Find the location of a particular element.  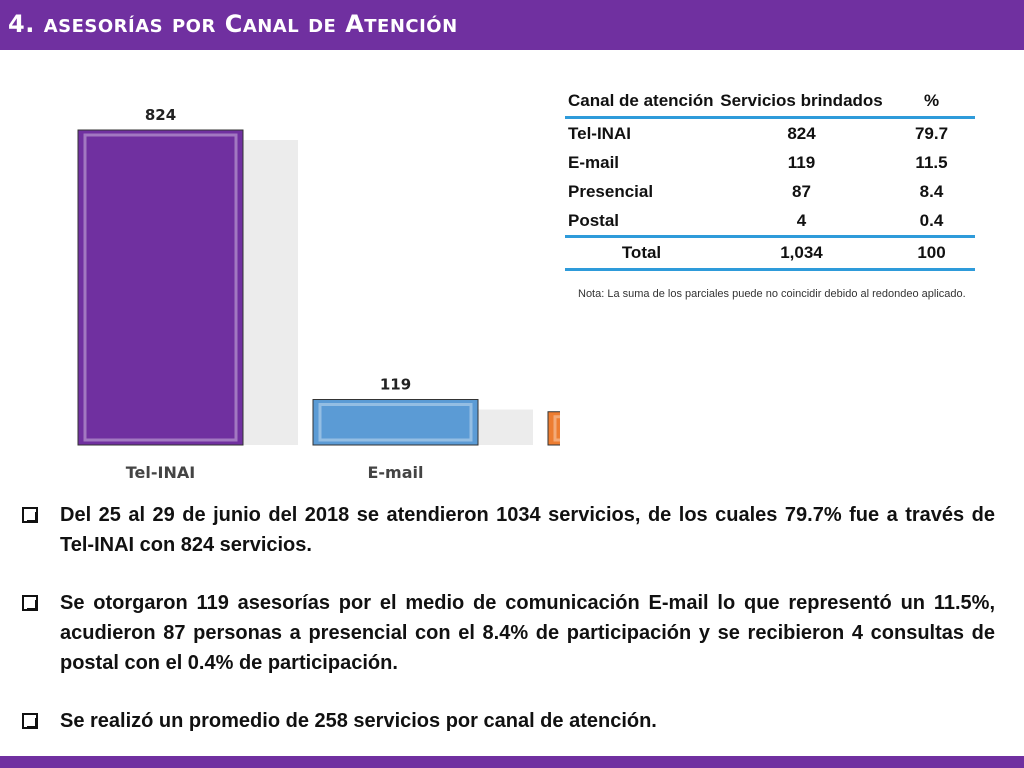

cell-canal: Postal is located at coordinates (594, 220).